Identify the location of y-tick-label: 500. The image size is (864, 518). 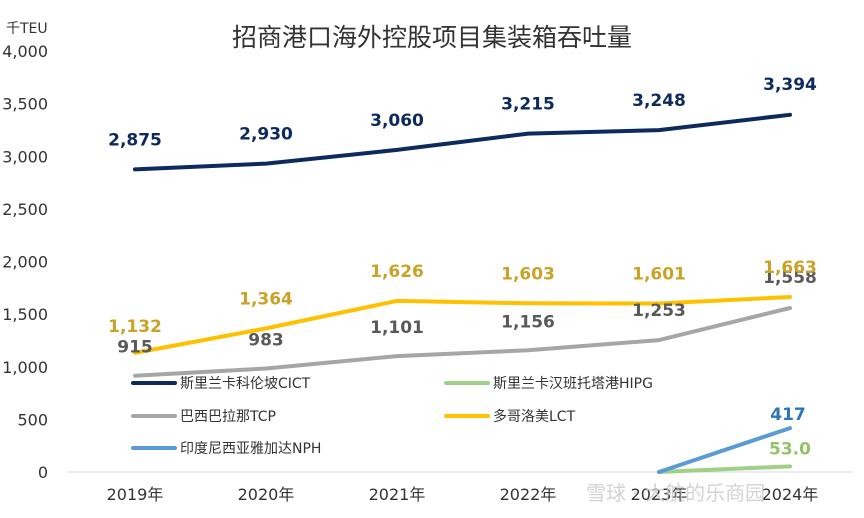
(32, 419).